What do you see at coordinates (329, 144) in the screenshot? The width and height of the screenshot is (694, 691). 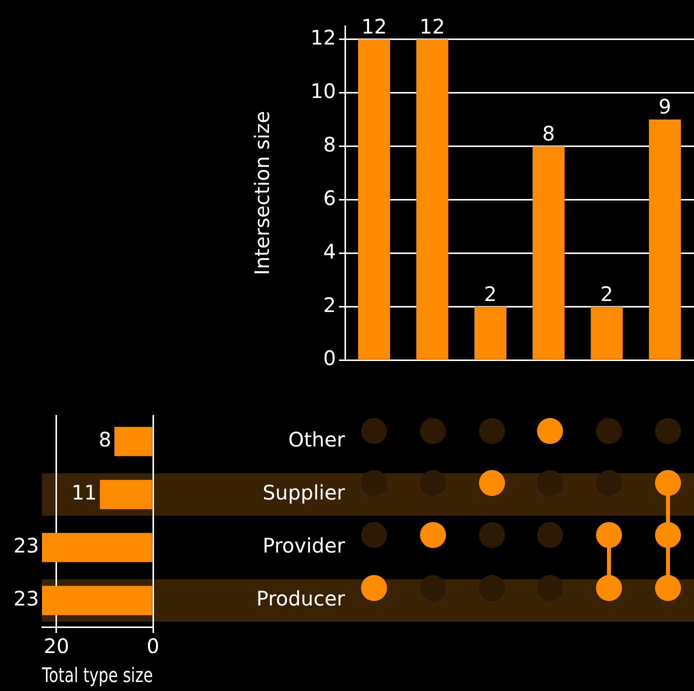 I see `y-tick-label: 8` at bounding box center [329, 144].